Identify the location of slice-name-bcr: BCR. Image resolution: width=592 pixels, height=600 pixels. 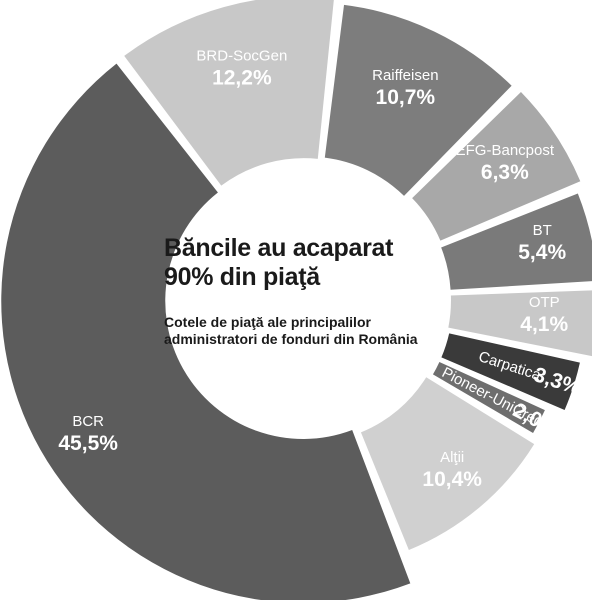
(88, 421).